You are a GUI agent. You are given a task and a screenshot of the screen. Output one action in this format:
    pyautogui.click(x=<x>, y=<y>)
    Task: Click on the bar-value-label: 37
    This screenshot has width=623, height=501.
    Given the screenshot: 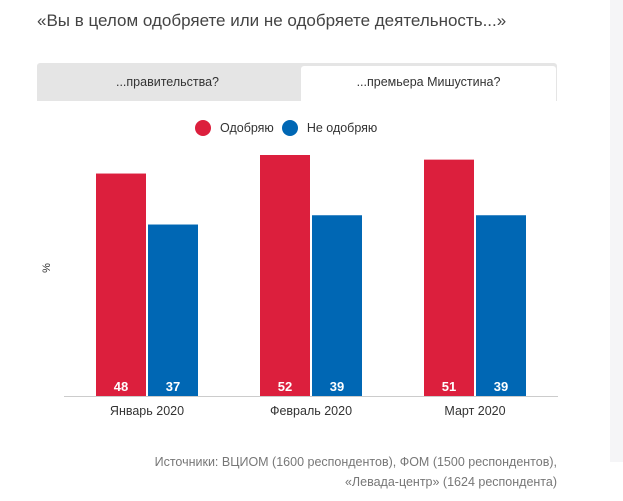 What is the action you would take?
    pyautogui.click(x=173, y=386)
    